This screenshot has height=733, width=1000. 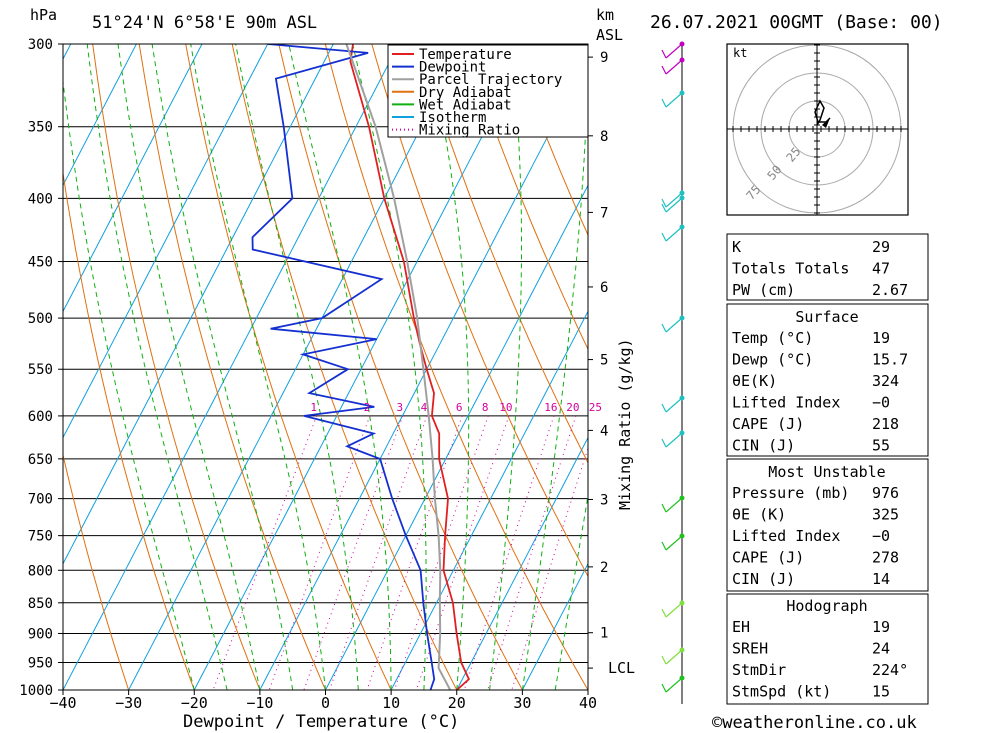 What do you see at coordinates (40, 537) in the screenshot?
I see `p-tick-label: 750` at bounding box center [40, 537].